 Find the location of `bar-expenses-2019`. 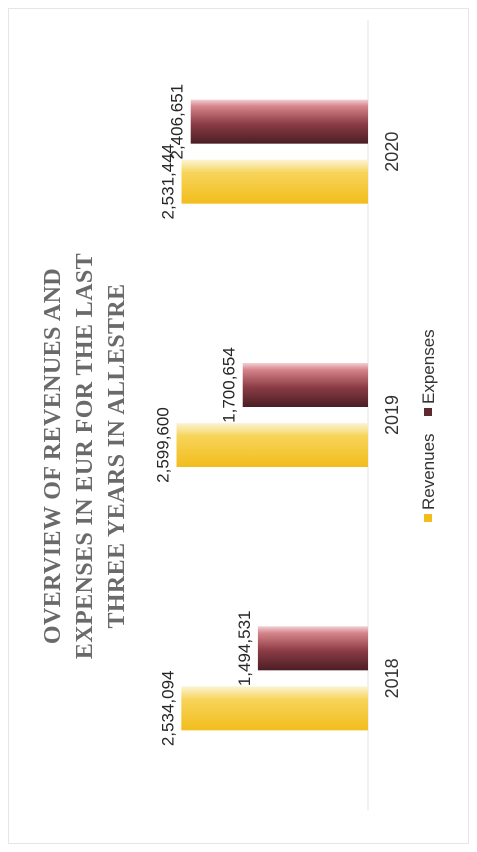

bar-expenses-2019 is located at coordinates (305, 385).